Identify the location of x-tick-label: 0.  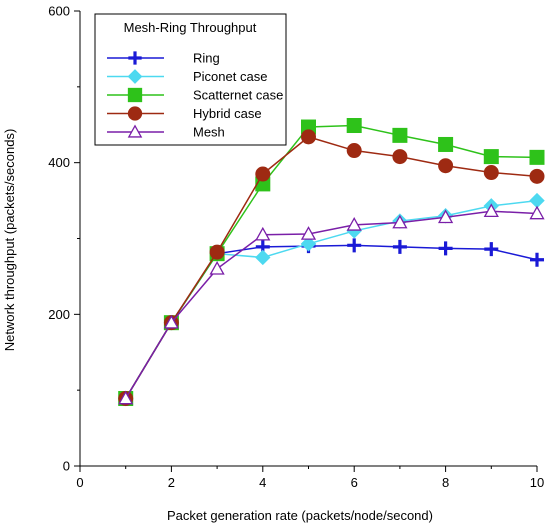
(79, 482).